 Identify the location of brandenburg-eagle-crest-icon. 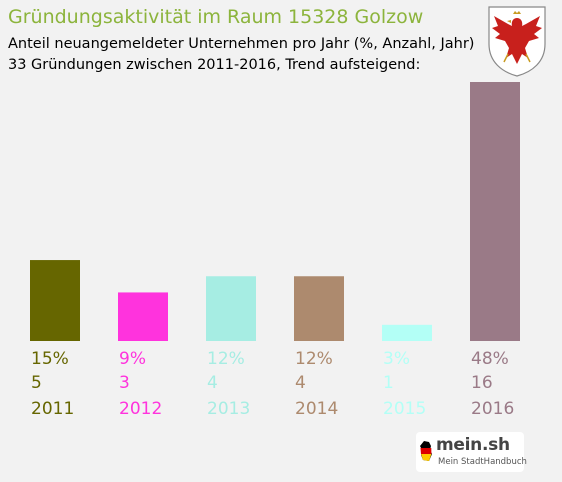
(517, 41).